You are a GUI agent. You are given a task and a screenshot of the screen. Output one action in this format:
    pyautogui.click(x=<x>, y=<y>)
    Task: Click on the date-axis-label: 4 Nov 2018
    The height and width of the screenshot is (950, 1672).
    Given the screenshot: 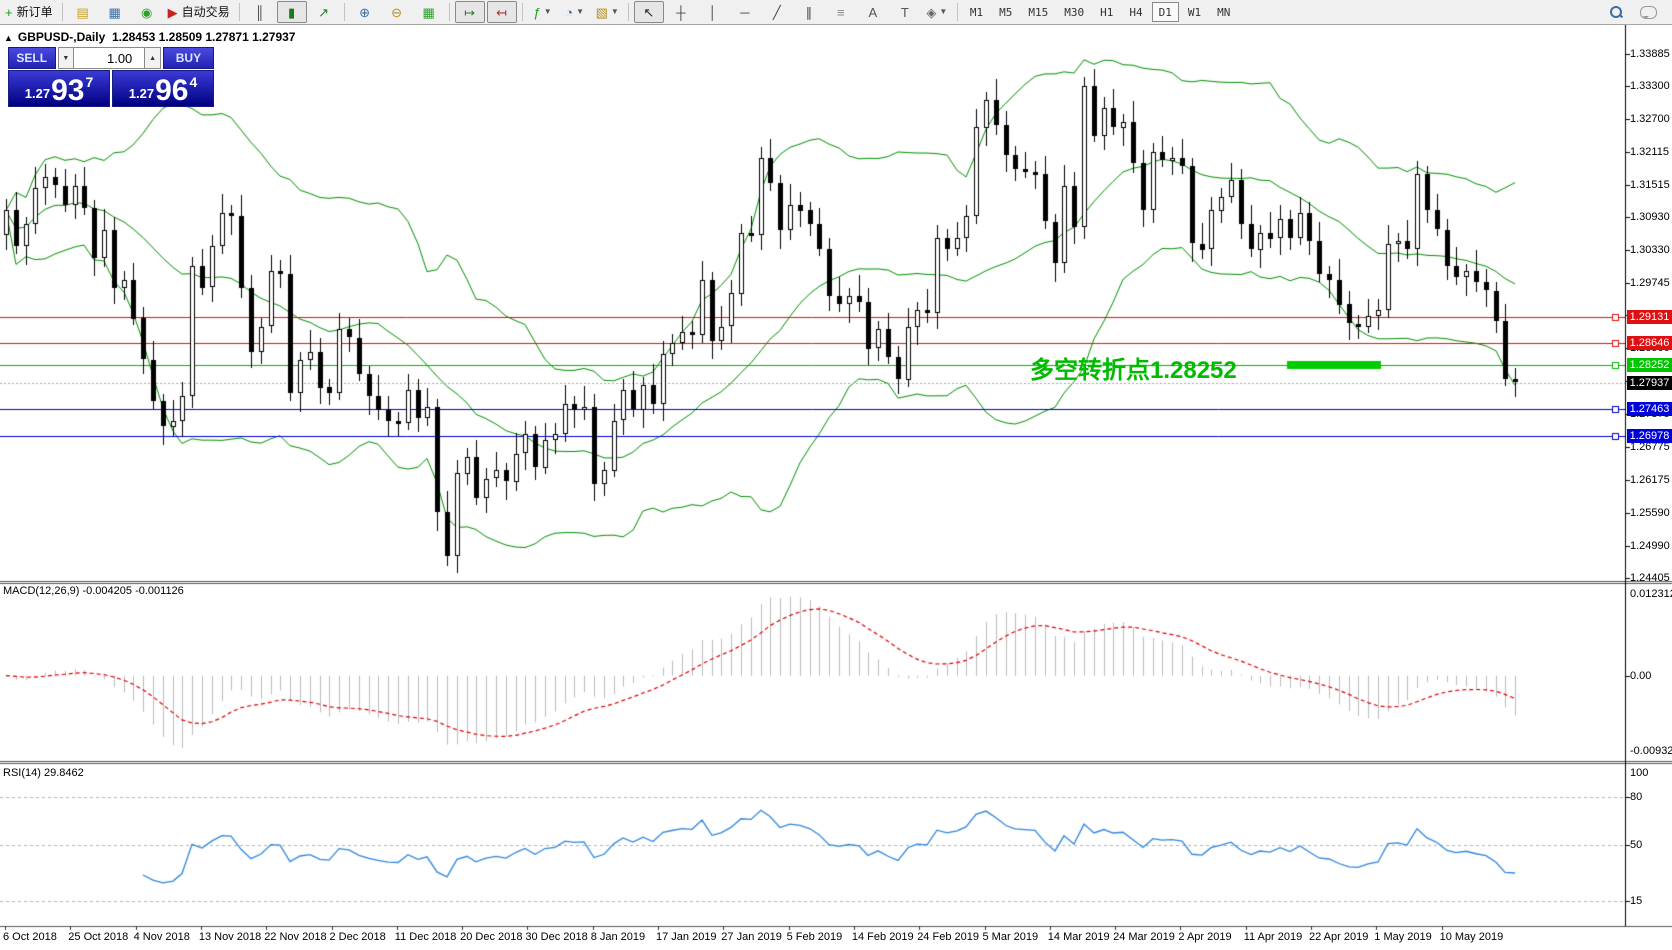 What is the action you would take?
    pyautogui.click(x=161, y=937)
    